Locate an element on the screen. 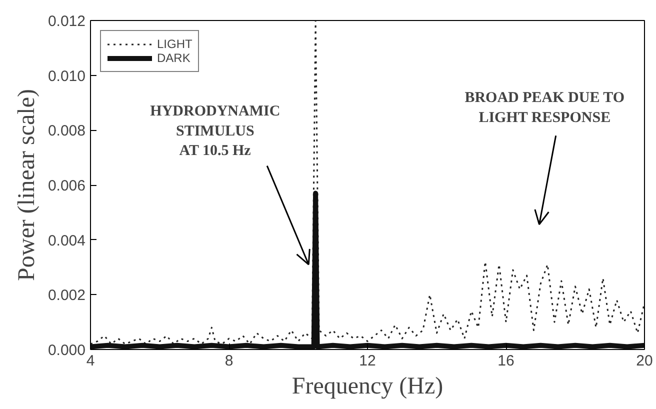 This screenshot has width=656, height=409. y-tick-label: 0.006 is located at coordinates (67, 186).